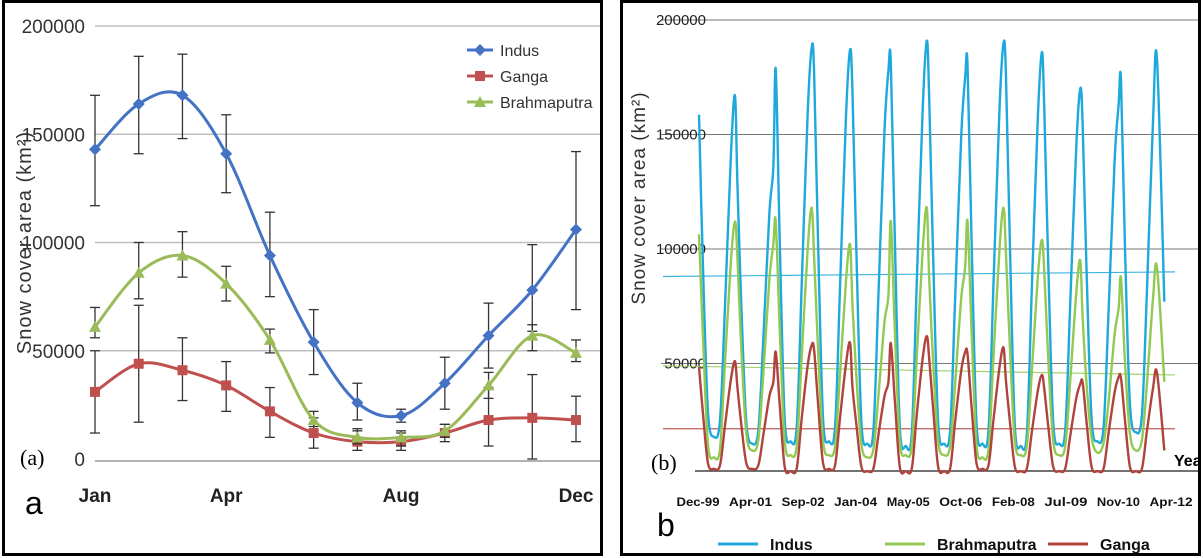  Describe the element at coordinates (919, 274) in the screenshot. I see `mean-line-indus` at that location.